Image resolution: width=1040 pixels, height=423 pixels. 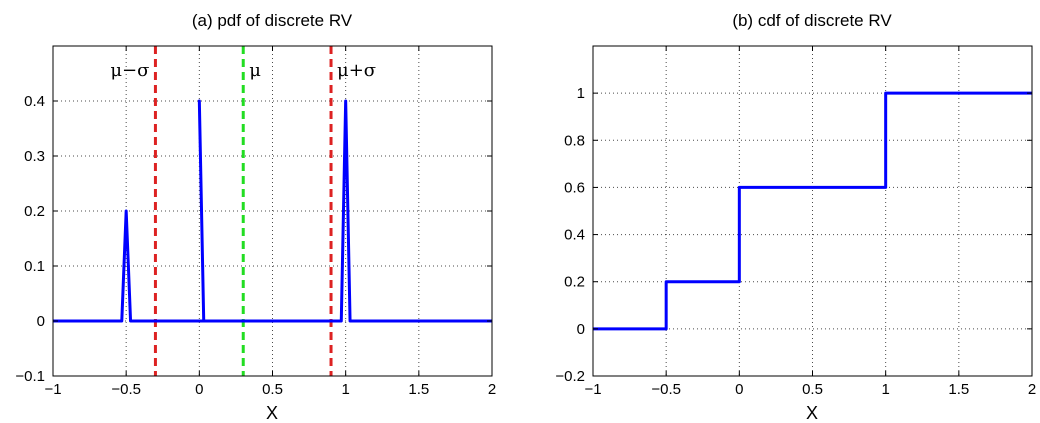 What do you see at coordinates (34, 156) in the screenshot?
I see `pdf-y-tick-label: 0.3` at bounding box center [34, 156].